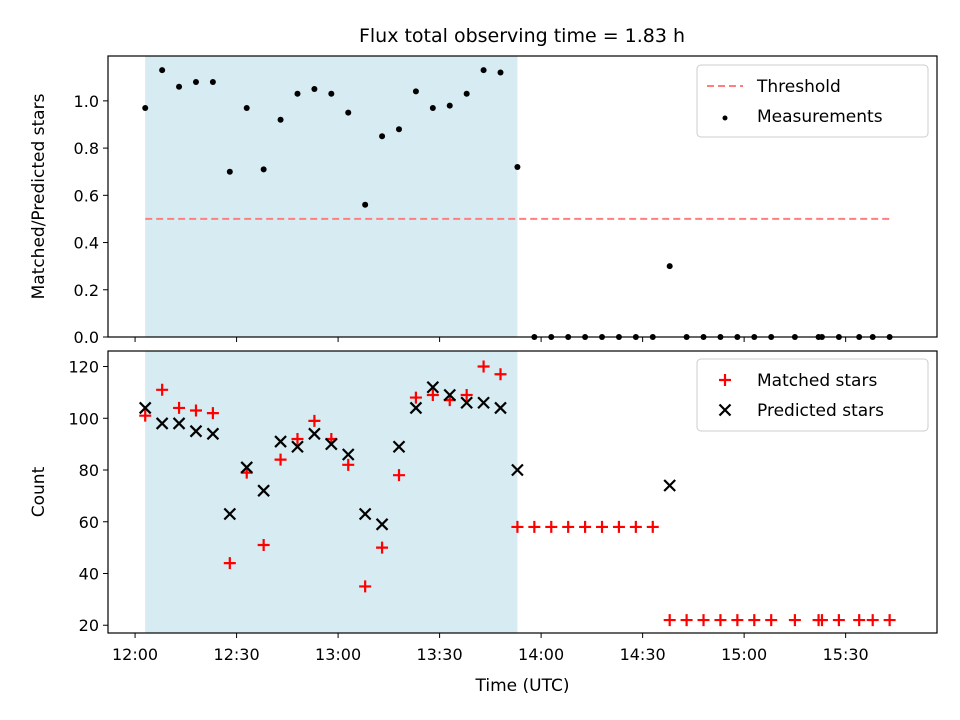 The width and height of the screenshot is (960, 720). I want to click on bottom-ytick-label: 40, so click(89, 573).